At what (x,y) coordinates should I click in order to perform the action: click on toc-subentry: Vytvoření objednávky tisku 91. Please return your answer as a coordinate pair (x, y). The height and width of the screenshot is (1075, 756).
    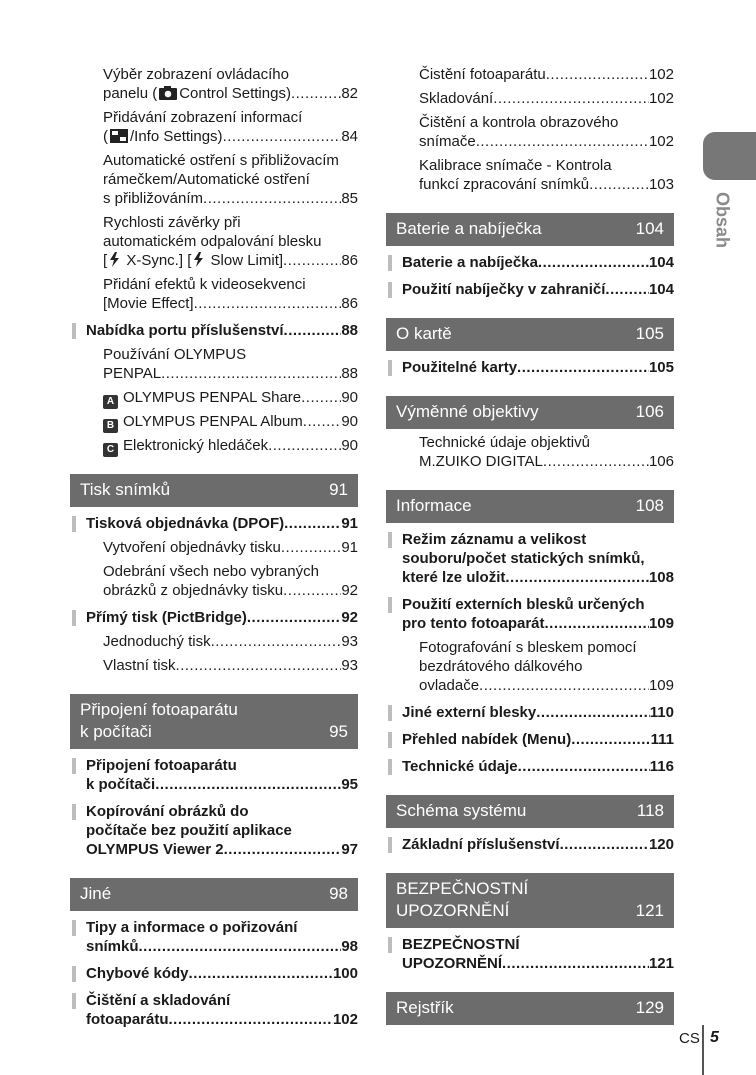
    Looking at the image, I should click on (214, 547).